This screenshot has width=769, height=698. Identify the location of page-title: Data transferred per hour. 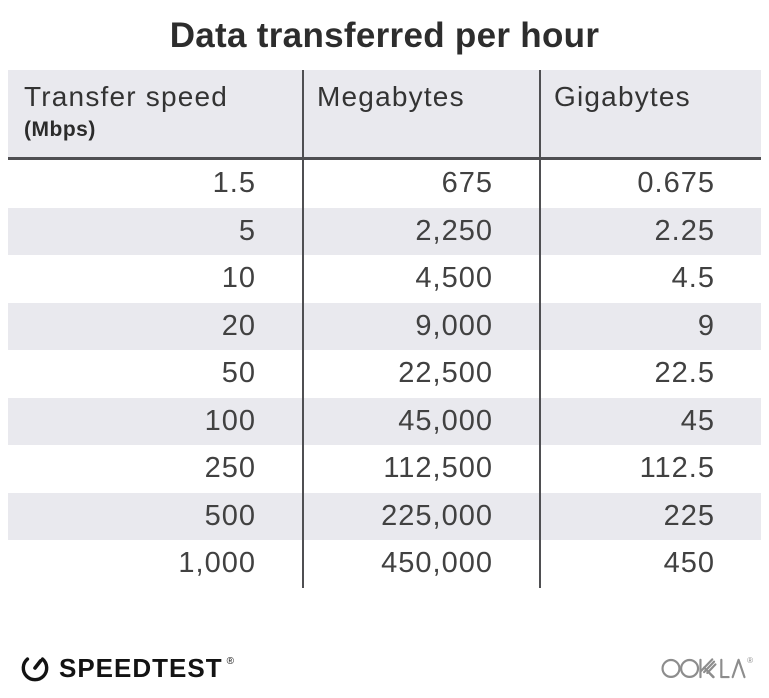
(384, 35).